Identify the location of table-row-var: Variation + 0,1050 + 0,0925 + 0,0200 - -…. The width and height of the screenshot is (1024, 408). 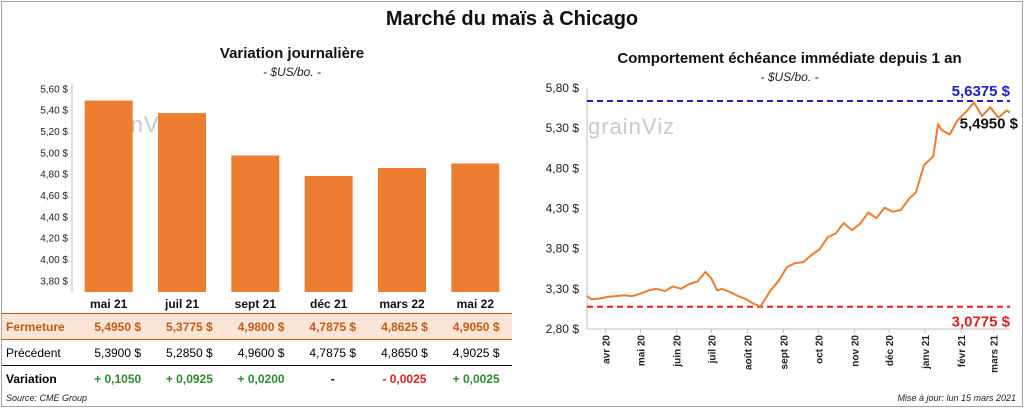
(257, 378).